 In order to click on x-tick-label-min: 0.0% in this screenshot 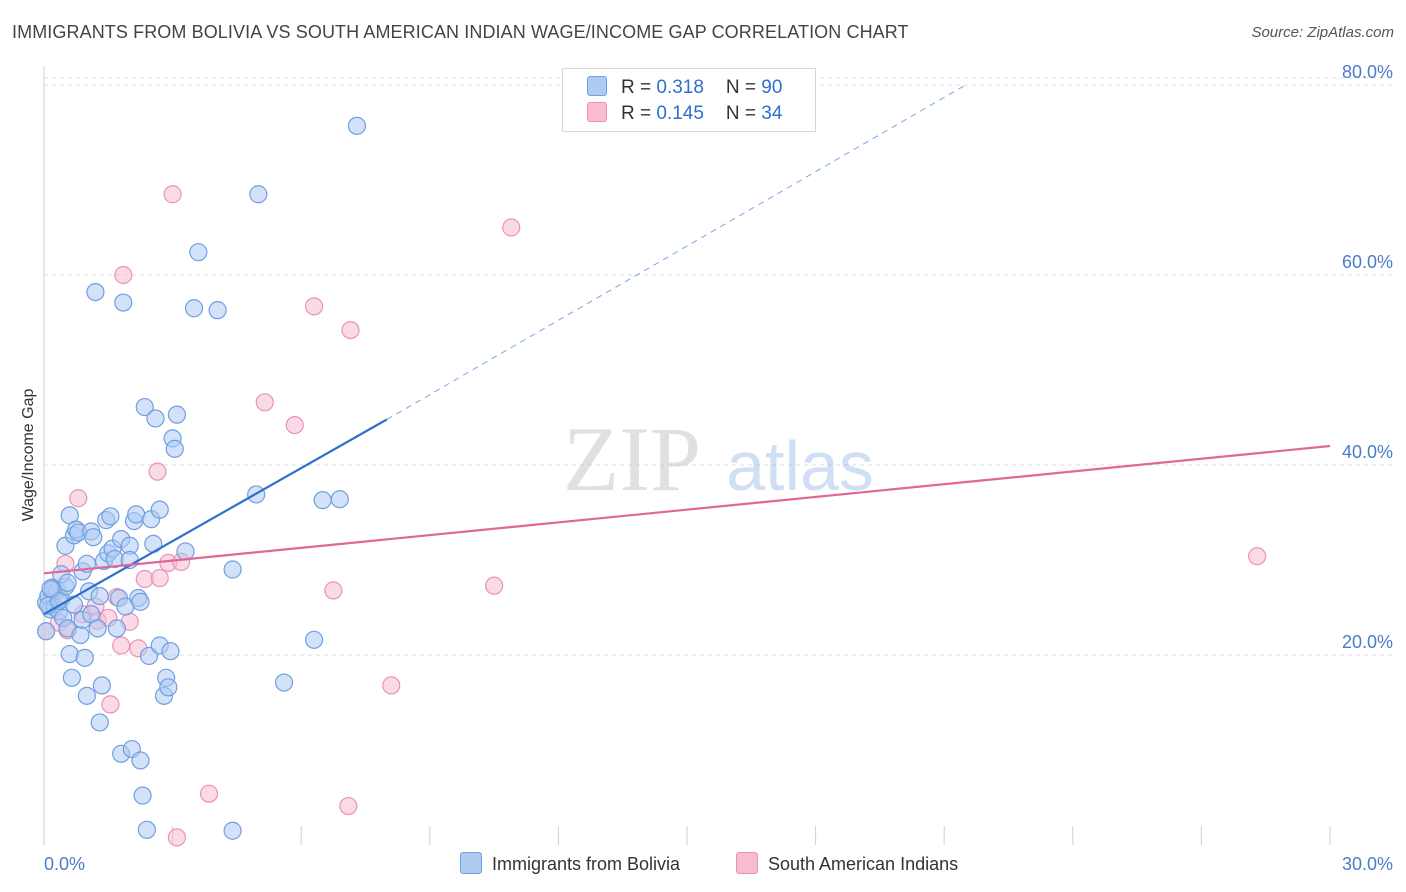, I will do `click(64, 864)`.